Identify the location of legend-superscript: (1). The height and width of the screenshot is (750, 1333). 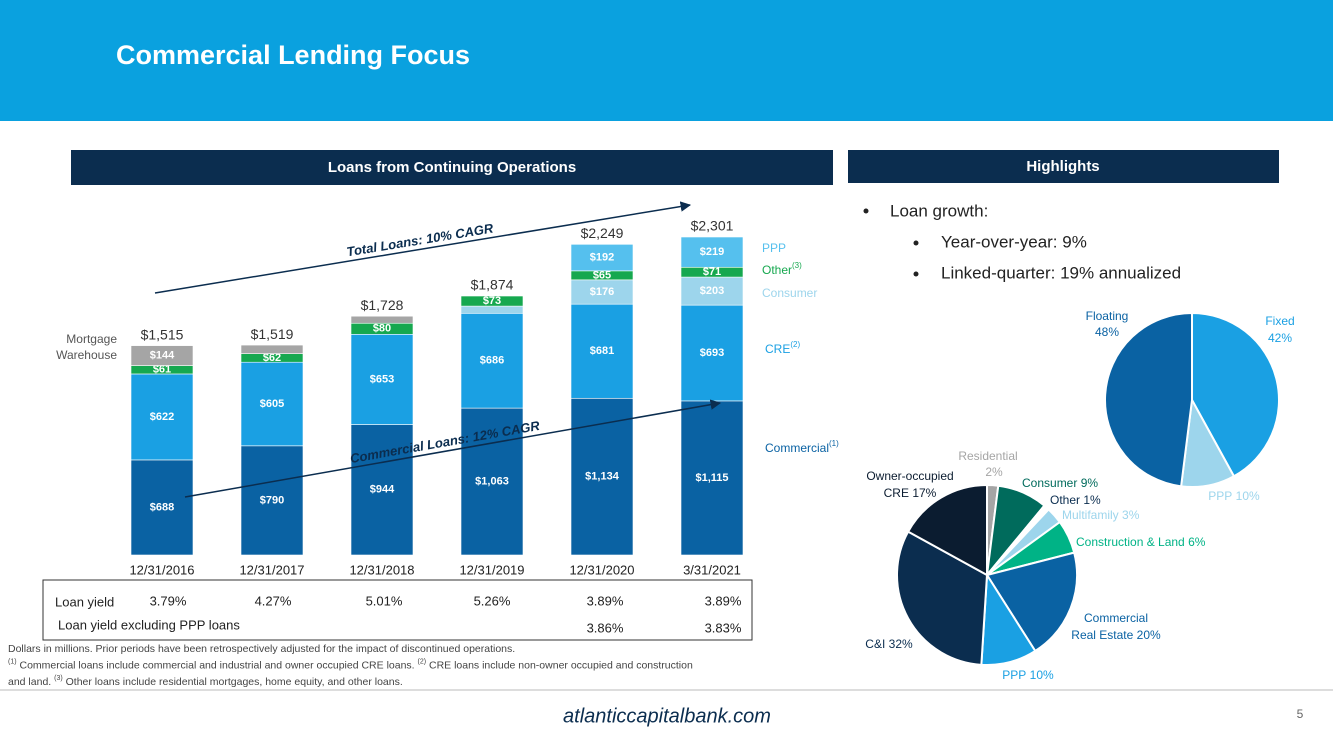
(834, 443).